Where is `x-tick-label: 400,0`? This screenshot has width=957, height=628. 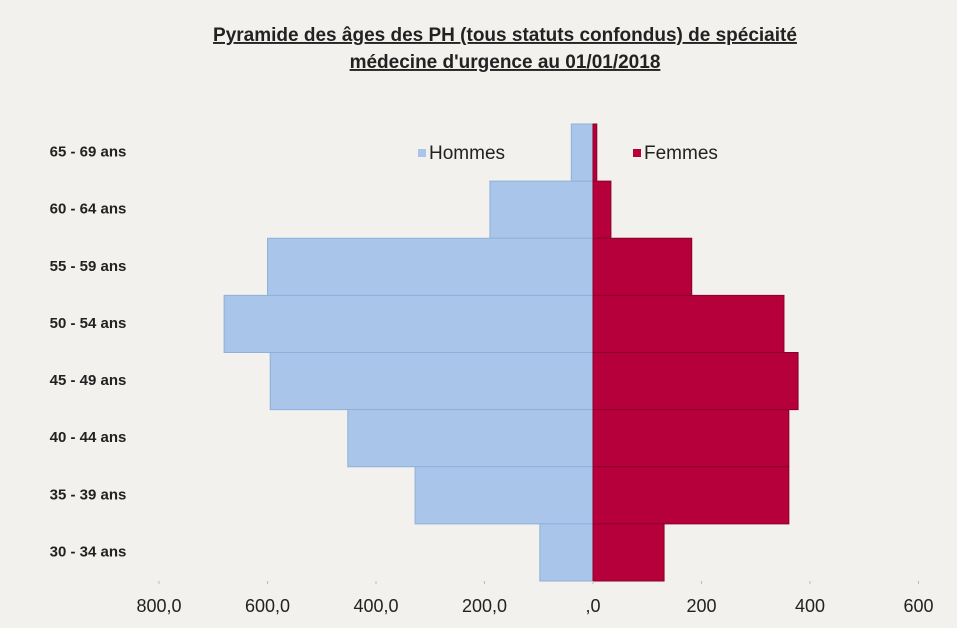 x-tick-label: 400,0 is located at coordinates (375, 606).